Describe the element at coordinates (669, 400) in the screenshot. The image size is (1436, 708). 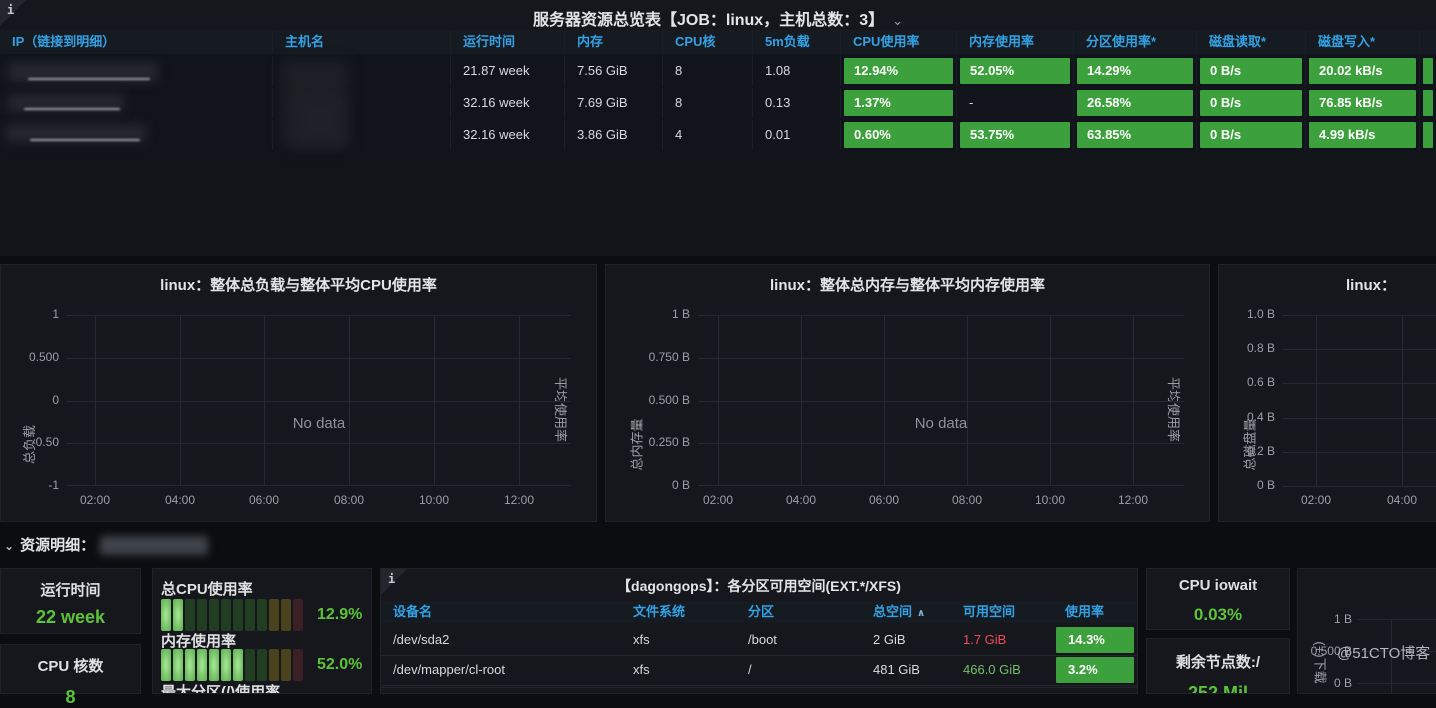
I see `y-tick: 0.500 B` at that location.